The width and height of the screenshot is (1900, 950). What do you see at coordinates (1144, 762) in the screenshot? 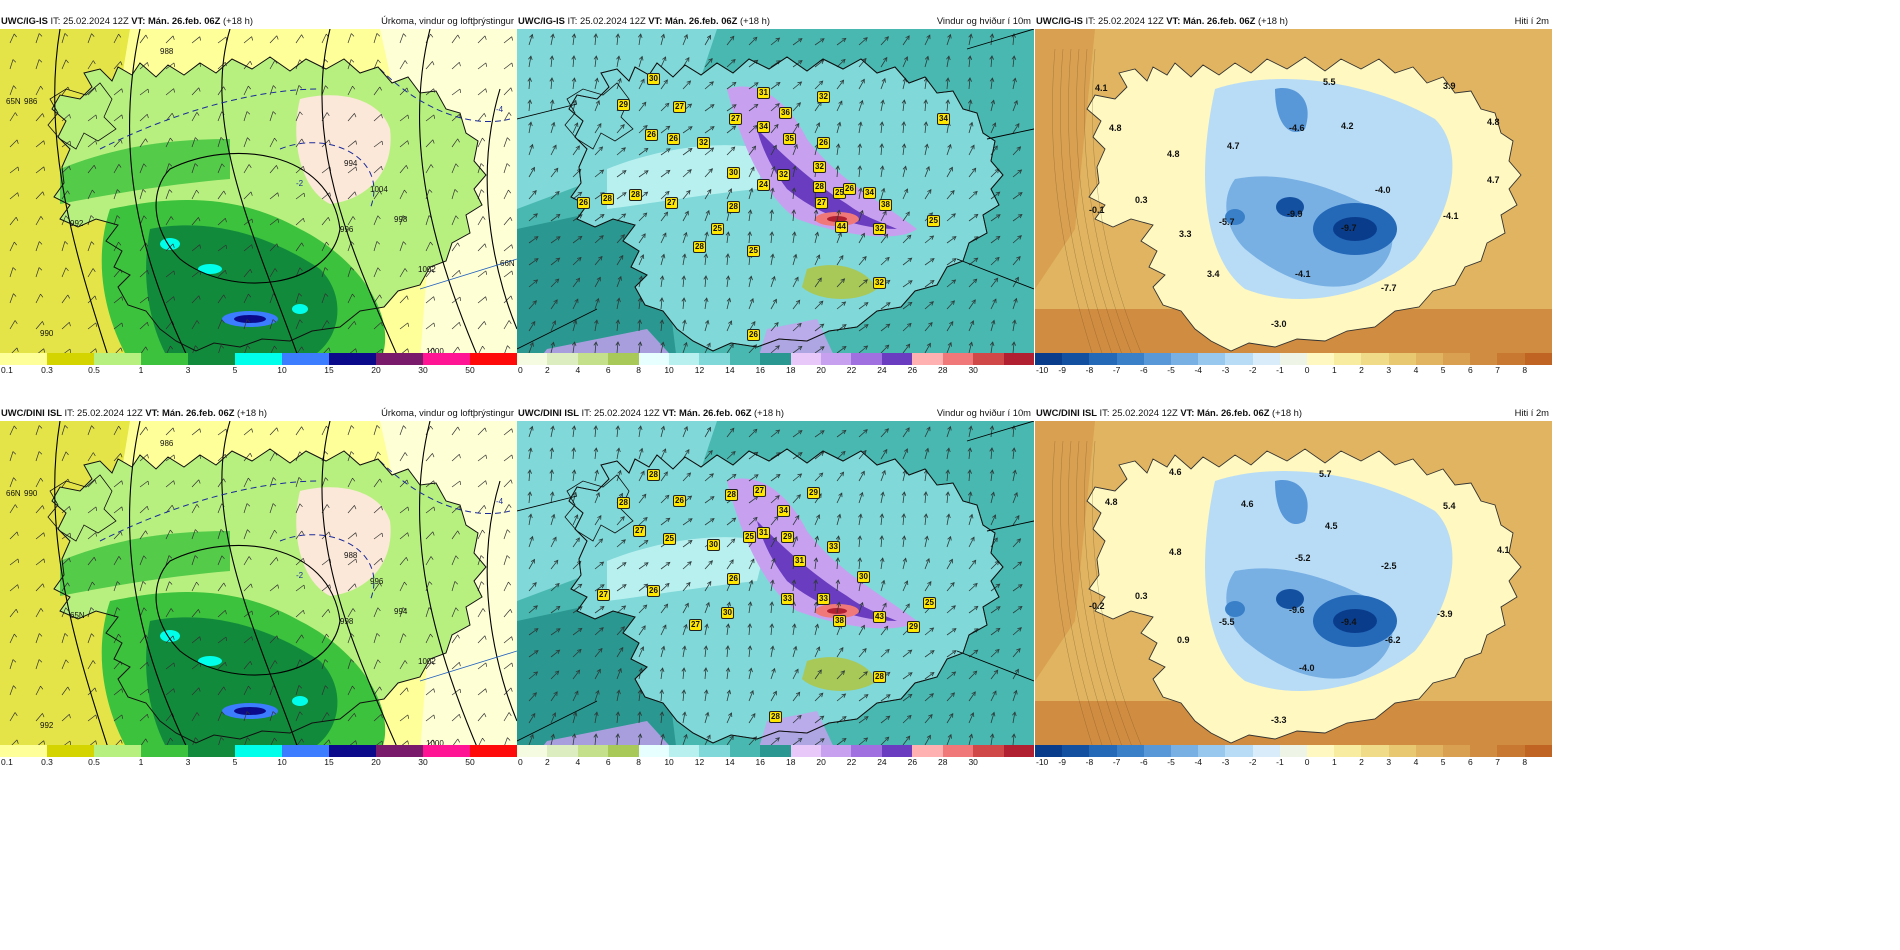
I see `colorbar-tick-label: -6` at bounding box center [1144, 762].